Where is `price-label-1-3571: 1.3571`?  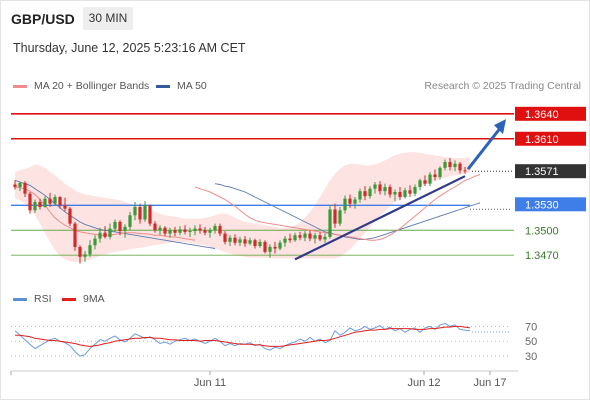
price-label-1-3571: 1.3571 is located at coordinates (542, 172).